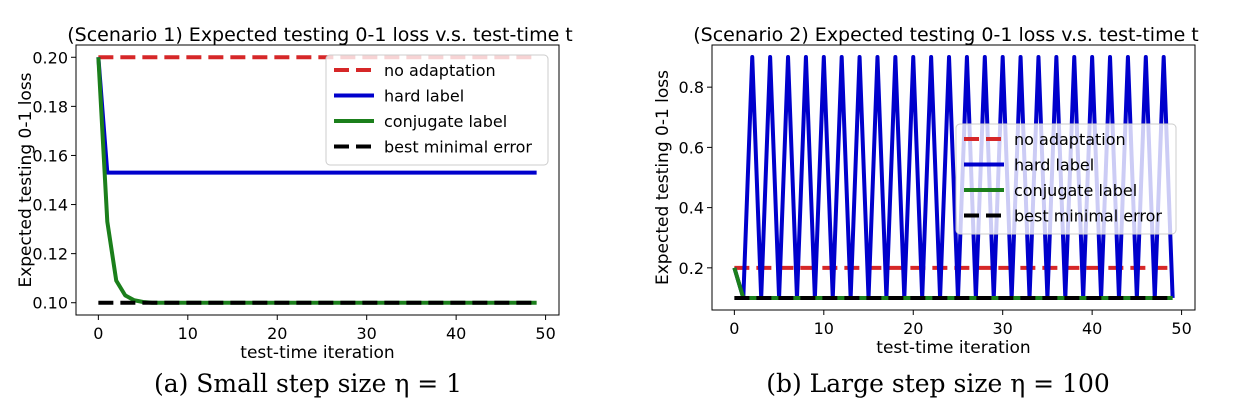  What do you see at coordinates (308, 383) in the screenshot?
I see `figure-caption: (a) Small step size η = 1` at bounding box center [308, 383].